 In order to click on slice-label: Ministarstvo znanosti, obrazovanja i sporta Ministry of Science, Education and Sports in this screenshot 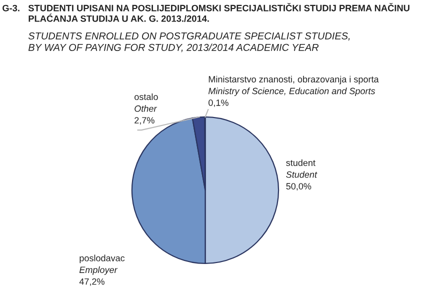, I will do `click(293, 86)`.